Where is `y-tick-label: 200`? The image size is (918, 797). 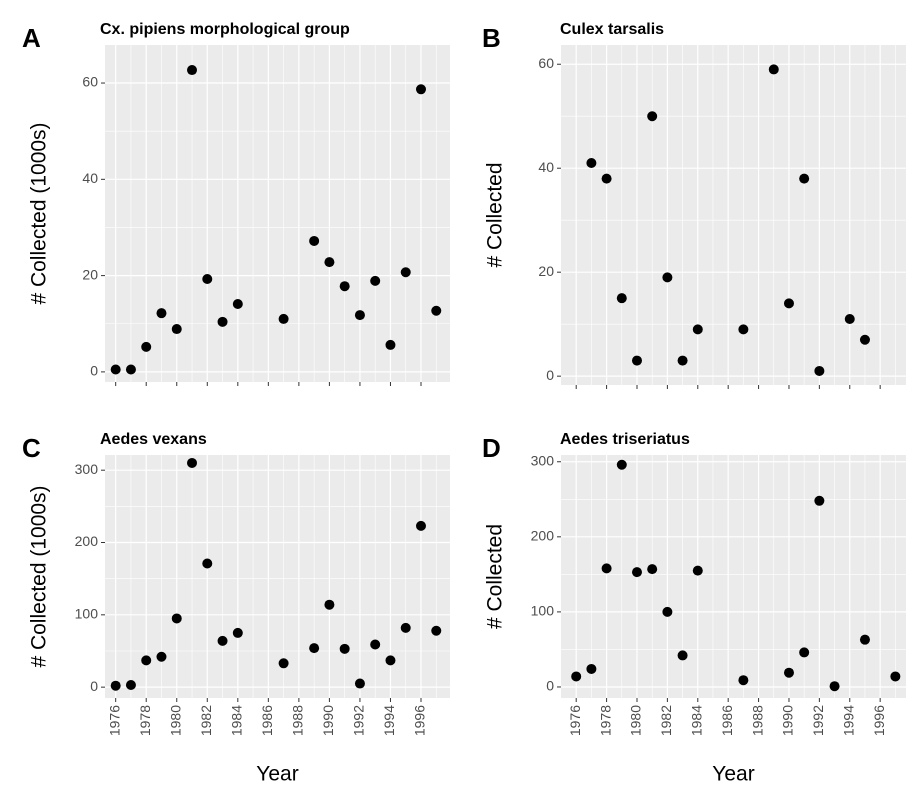
y-tick-label: 200 is located at coordinates (87, 541).